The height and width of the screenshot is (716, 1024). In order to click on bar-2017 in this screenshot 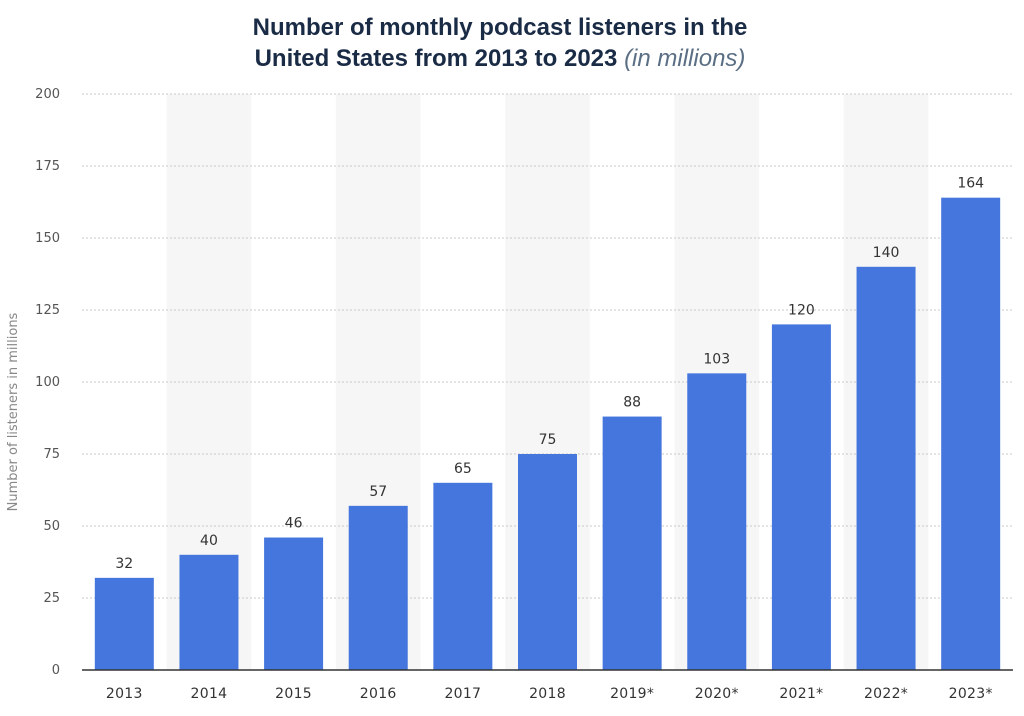, I will do `click(463, 576)`.